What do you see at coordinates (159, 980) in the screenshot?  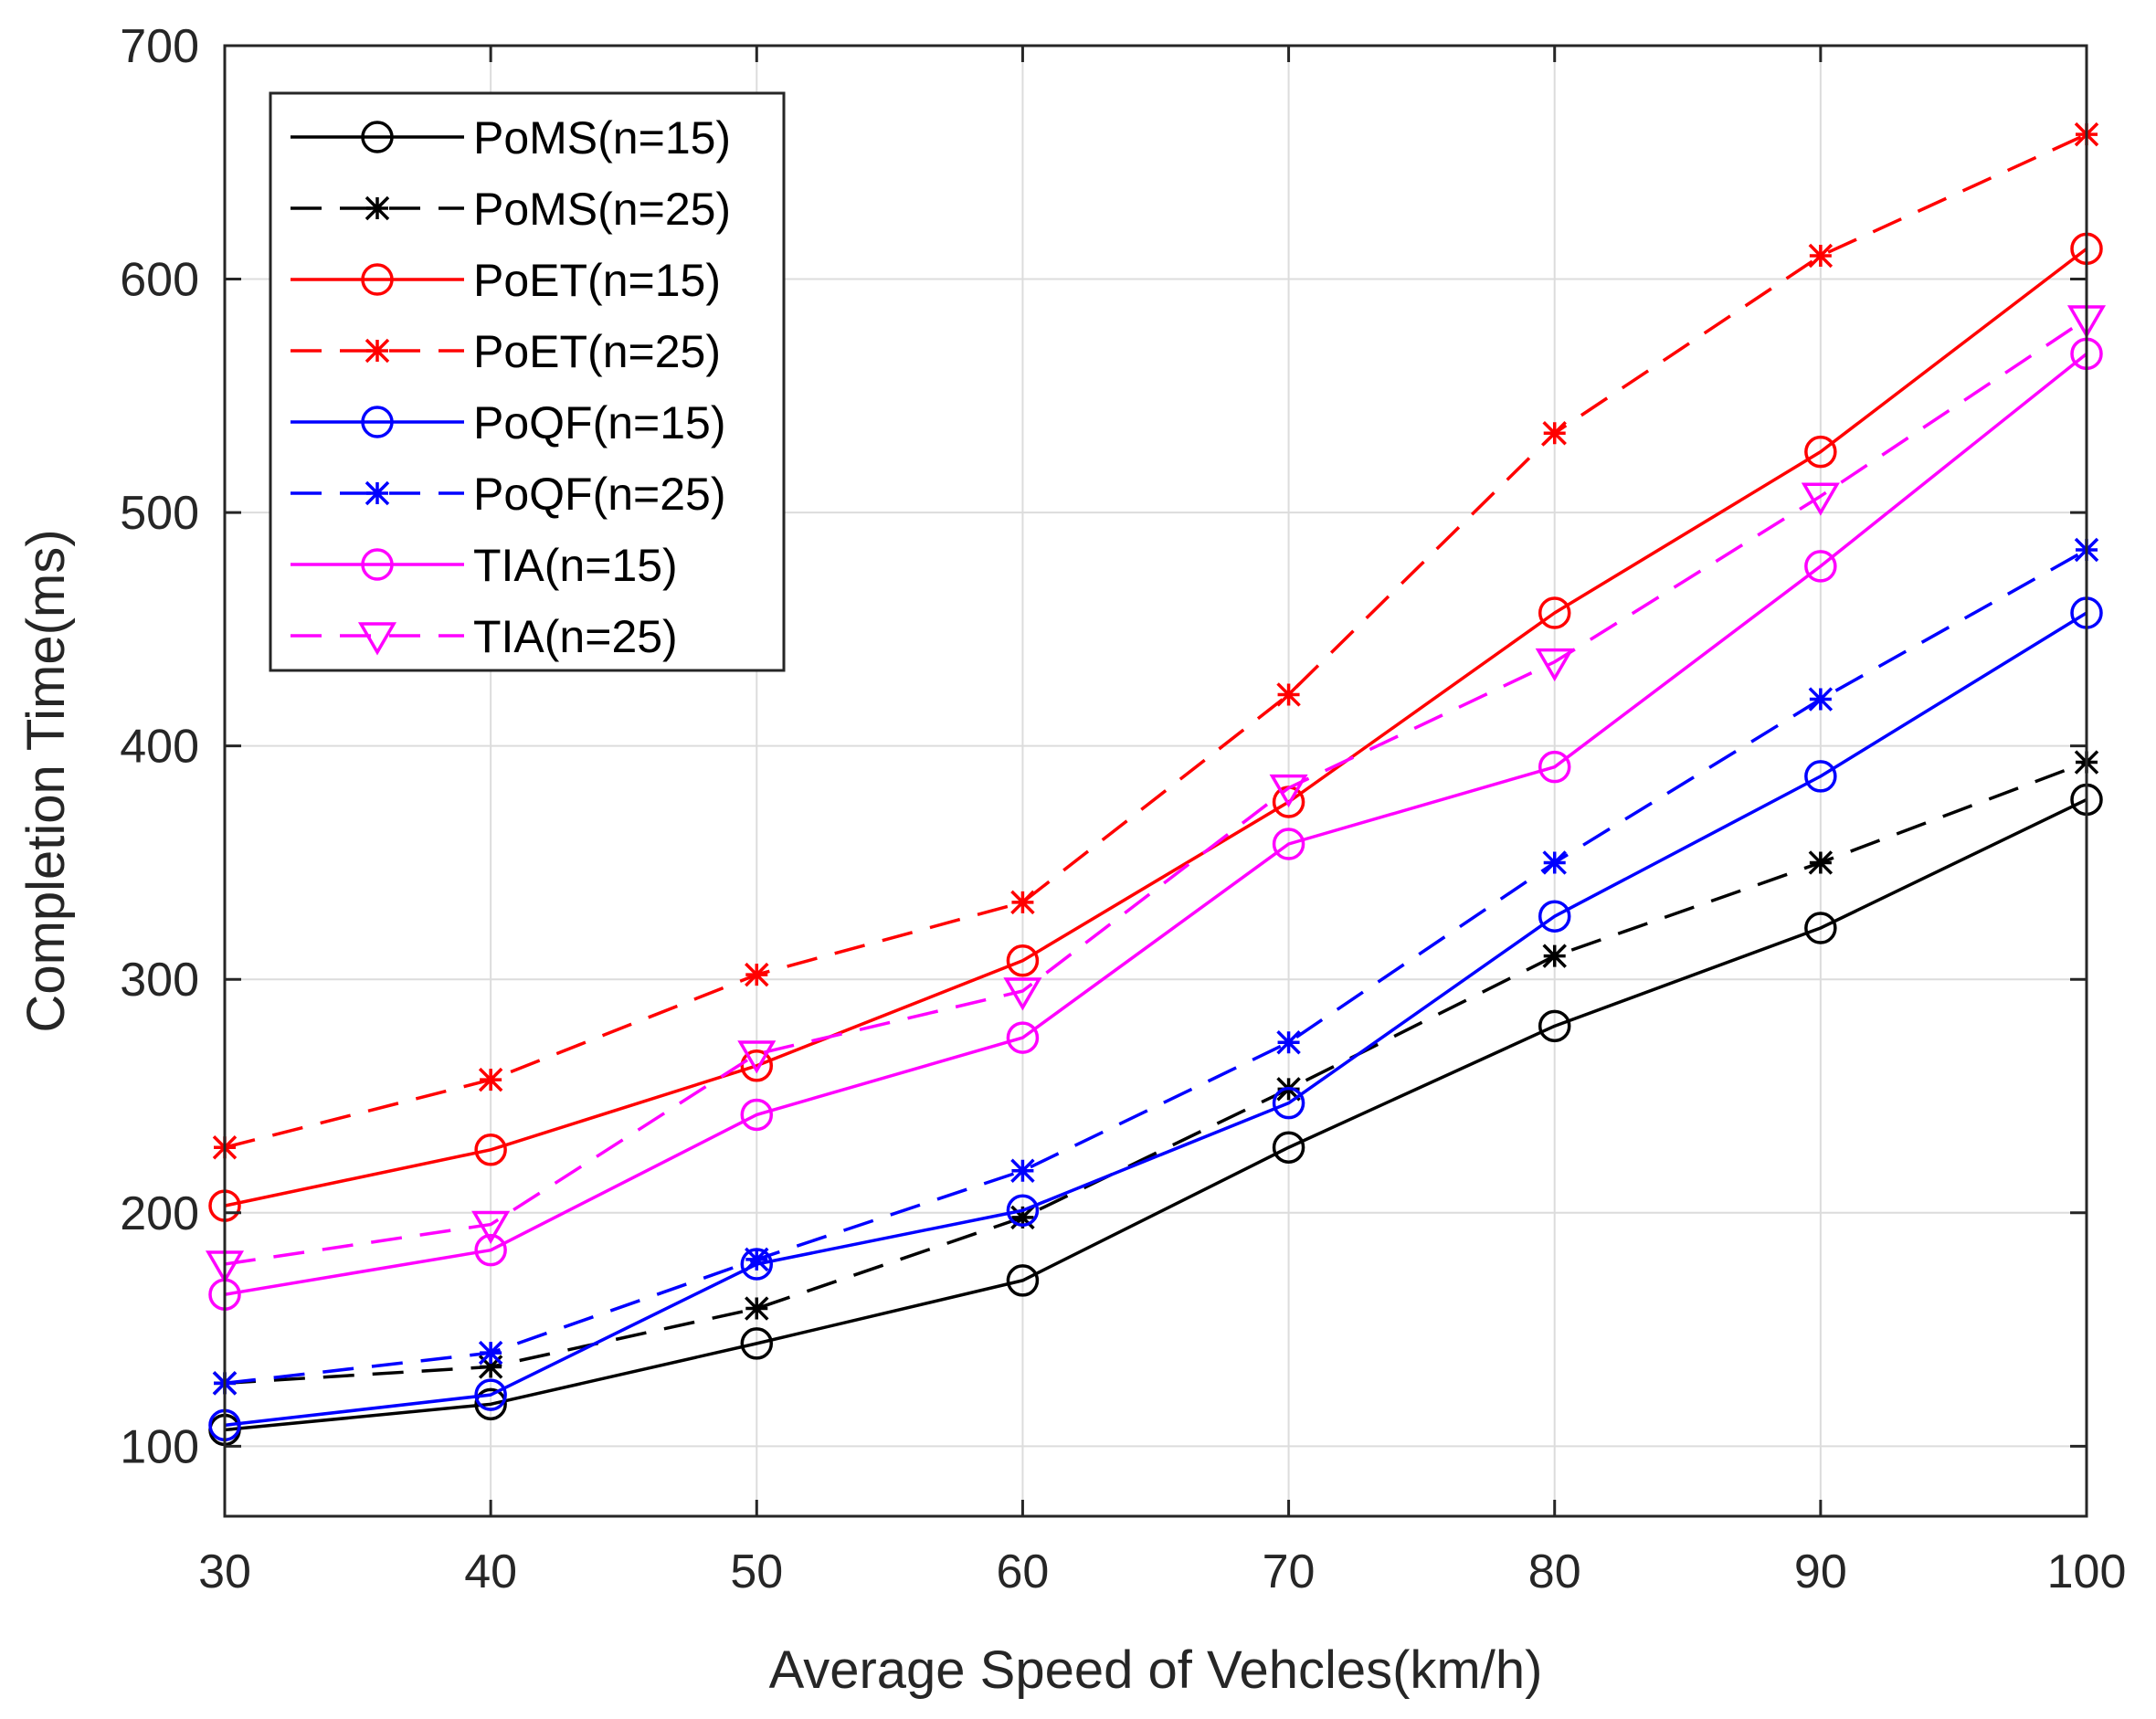 I see `y-tick-label: 300` at bounding box center [159, 980].